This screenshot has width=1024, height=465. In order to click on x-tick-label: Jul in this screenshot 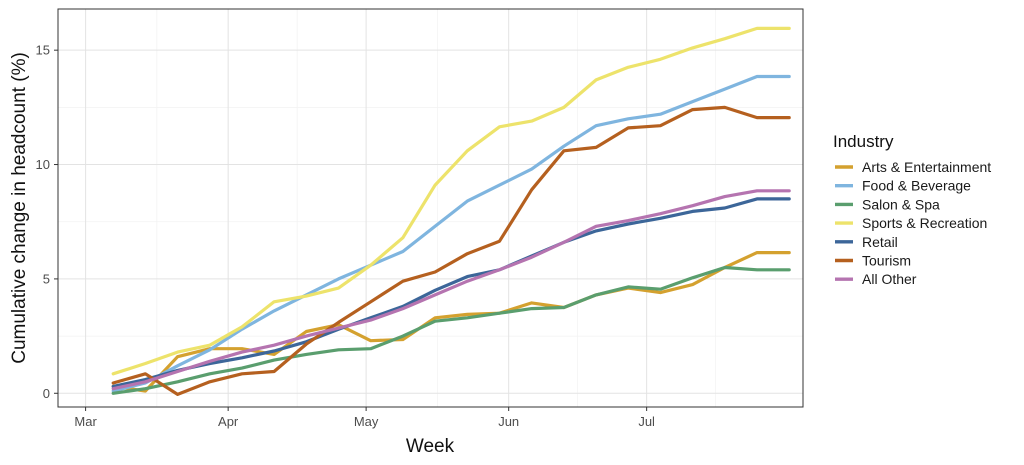, I will do `click(646, 421)`.